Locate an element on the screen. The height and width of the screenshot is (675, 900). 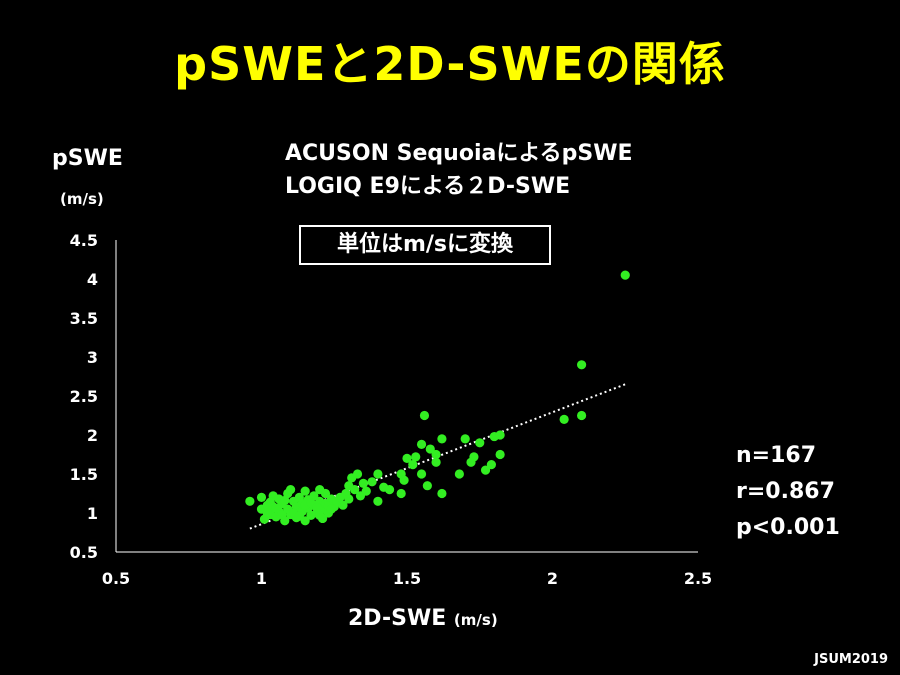
x-tick-label: 1 is located at coordinates (261, 578).